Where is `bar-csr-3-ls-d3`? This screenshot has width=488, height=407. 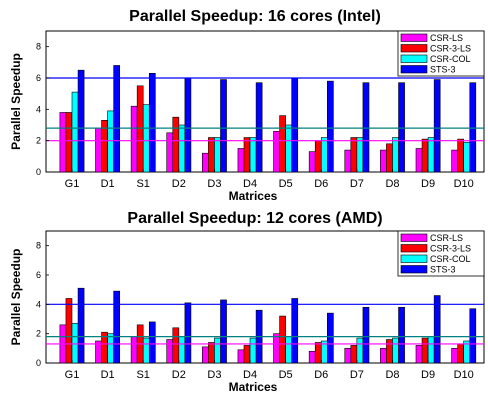
bar-csr-3-ls-d3 is located at coordinates (211, 353).